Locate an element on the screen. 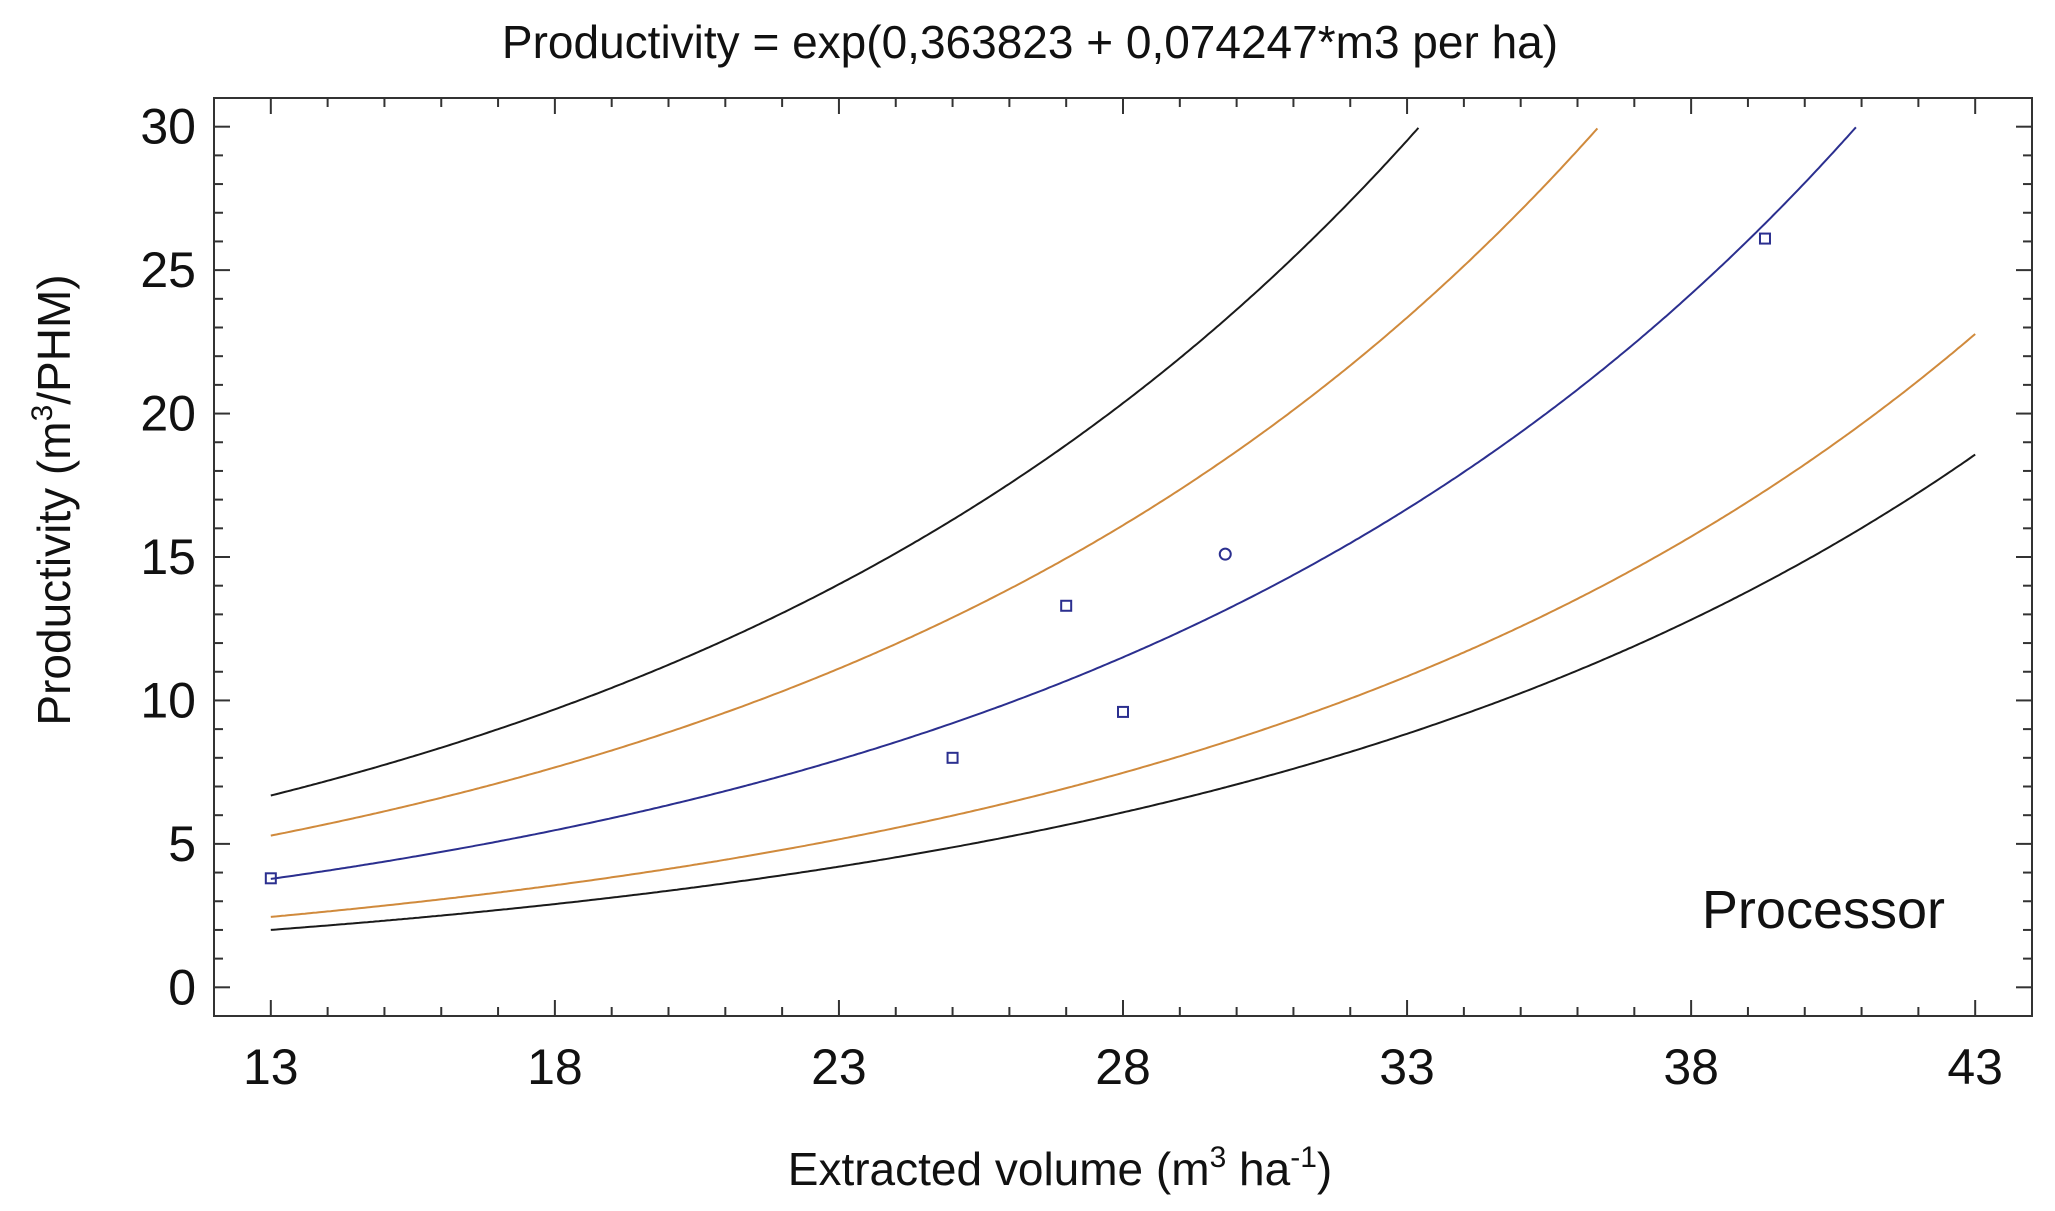 Image resolution: width=2055 pixels, height=1211 pixels. x-tick-label: 28 is located at coordinates (1123, 1067).